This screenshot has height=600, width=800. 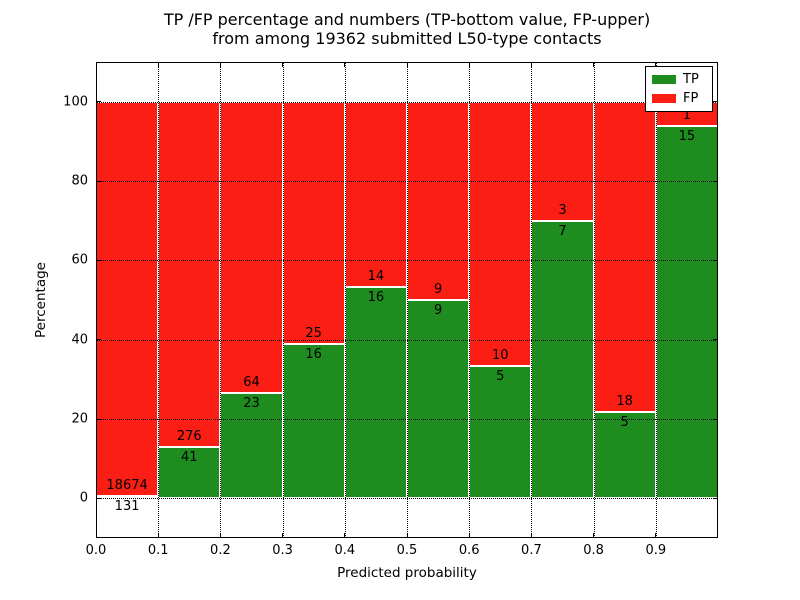 What do you see at coordinates (127, 485) in the screenshot?
I see `bar-label-fp-0: 18674` at bounding box center [127, 485].